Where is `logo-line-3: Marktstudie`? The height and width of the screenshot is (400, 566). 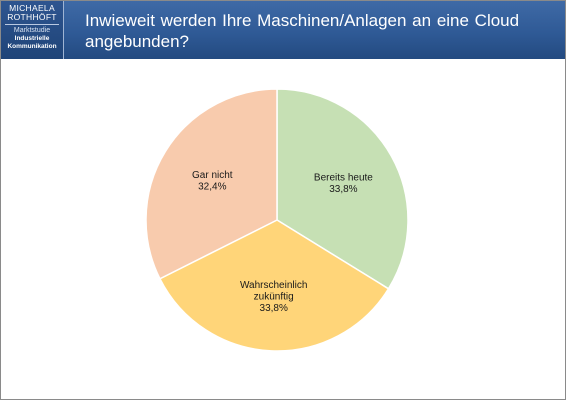
logo-line-3: Marktstudie is located at coordinates (32, 30).